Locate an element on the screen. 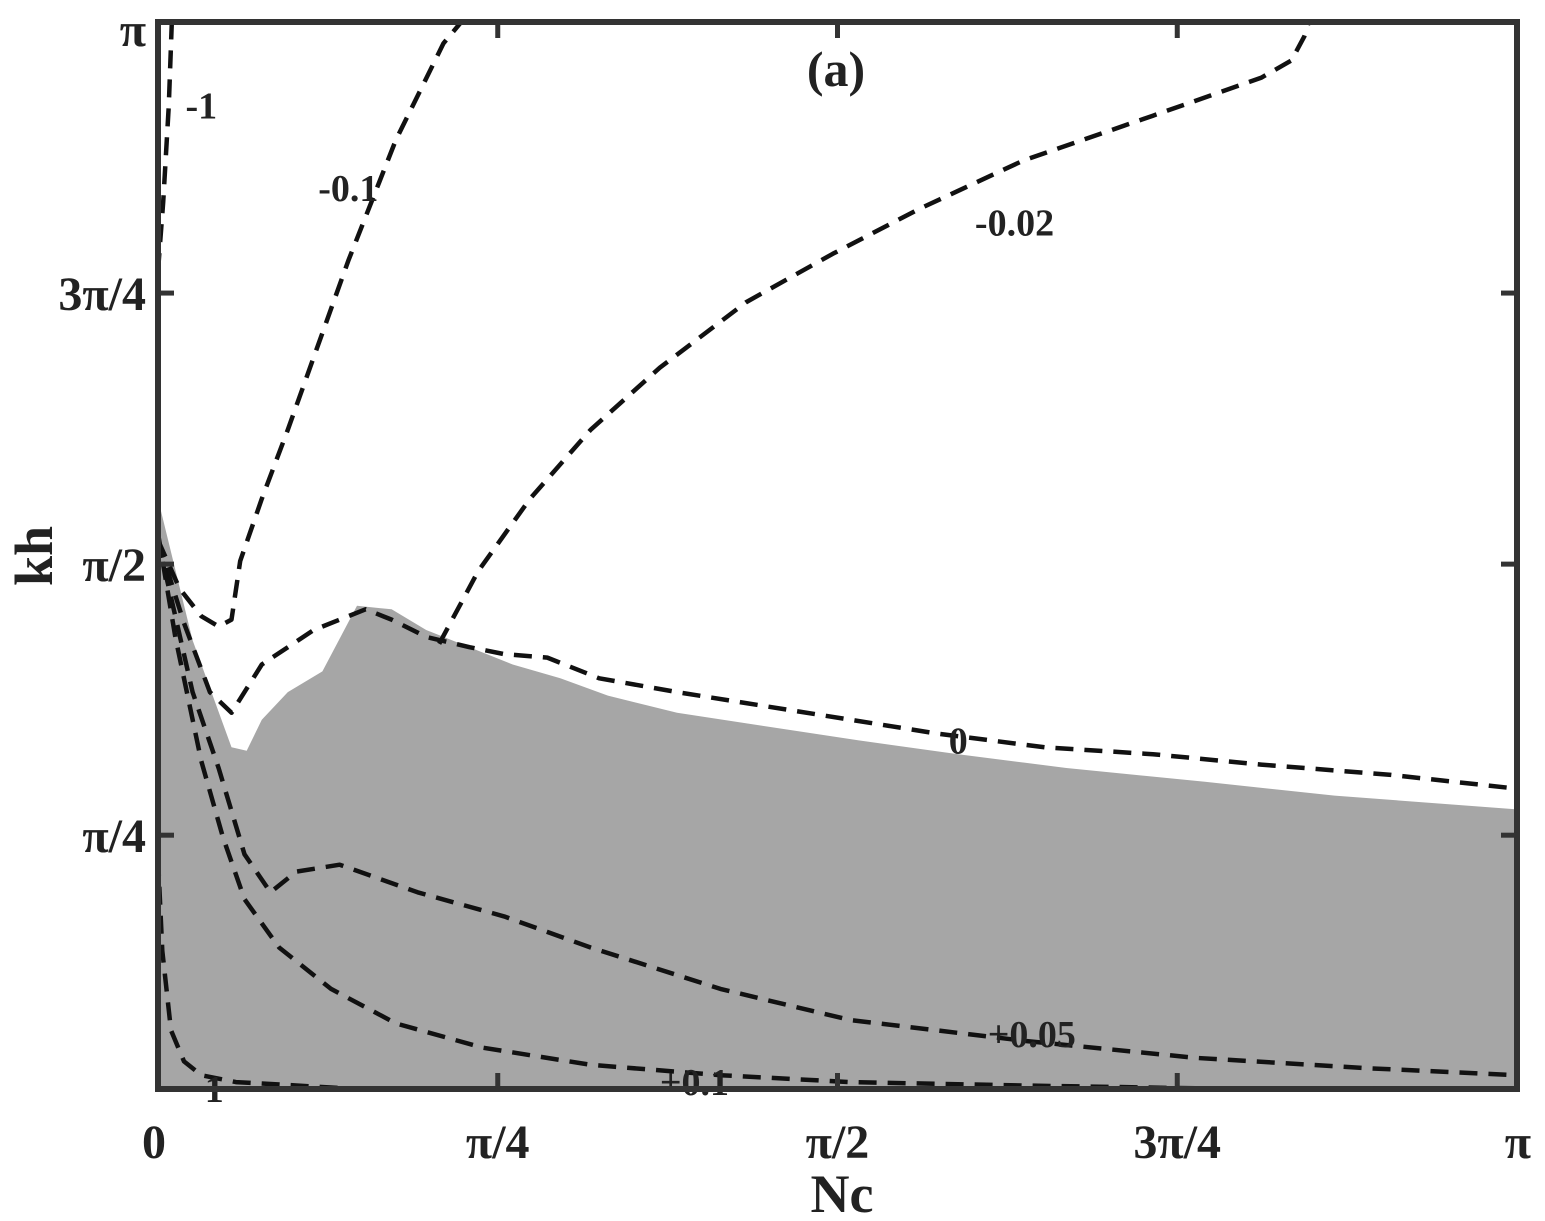 This screenshot has width=1545, height=1221. y-tick-label-1: π/2 is located at coordinates (114, 565).